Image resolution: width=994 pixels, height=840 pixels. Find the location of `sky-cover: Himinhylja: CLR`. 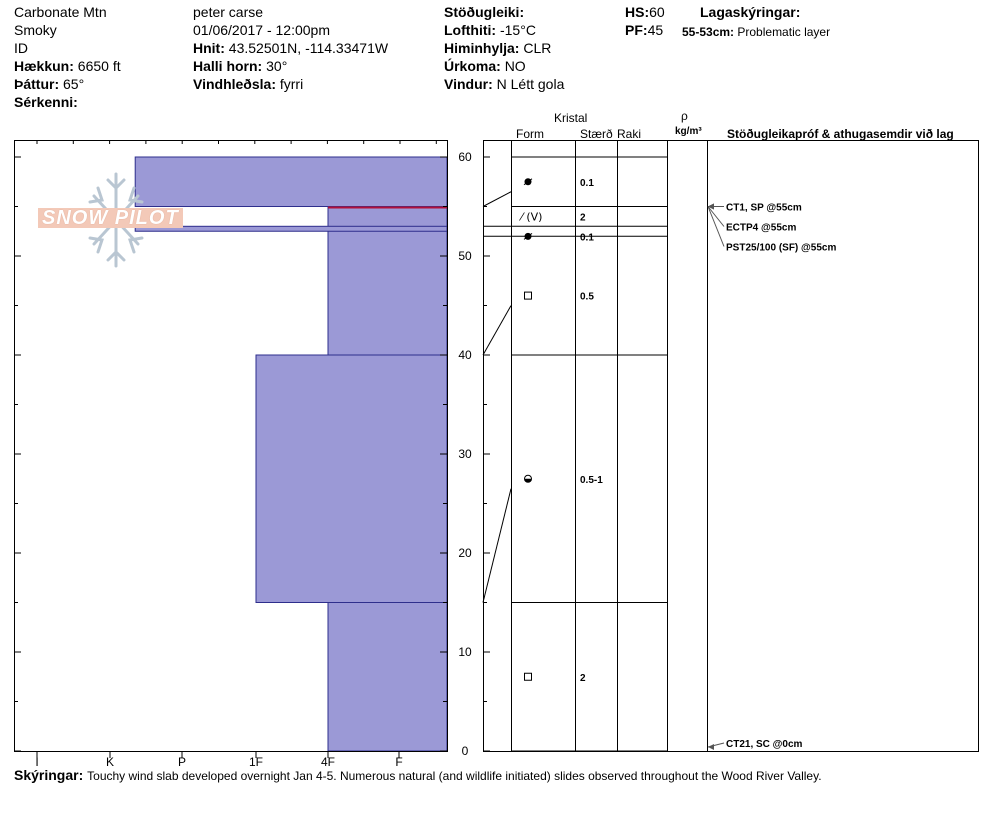

sky-cover: Himinhylja: CLR is located at coordinates (497, 48).